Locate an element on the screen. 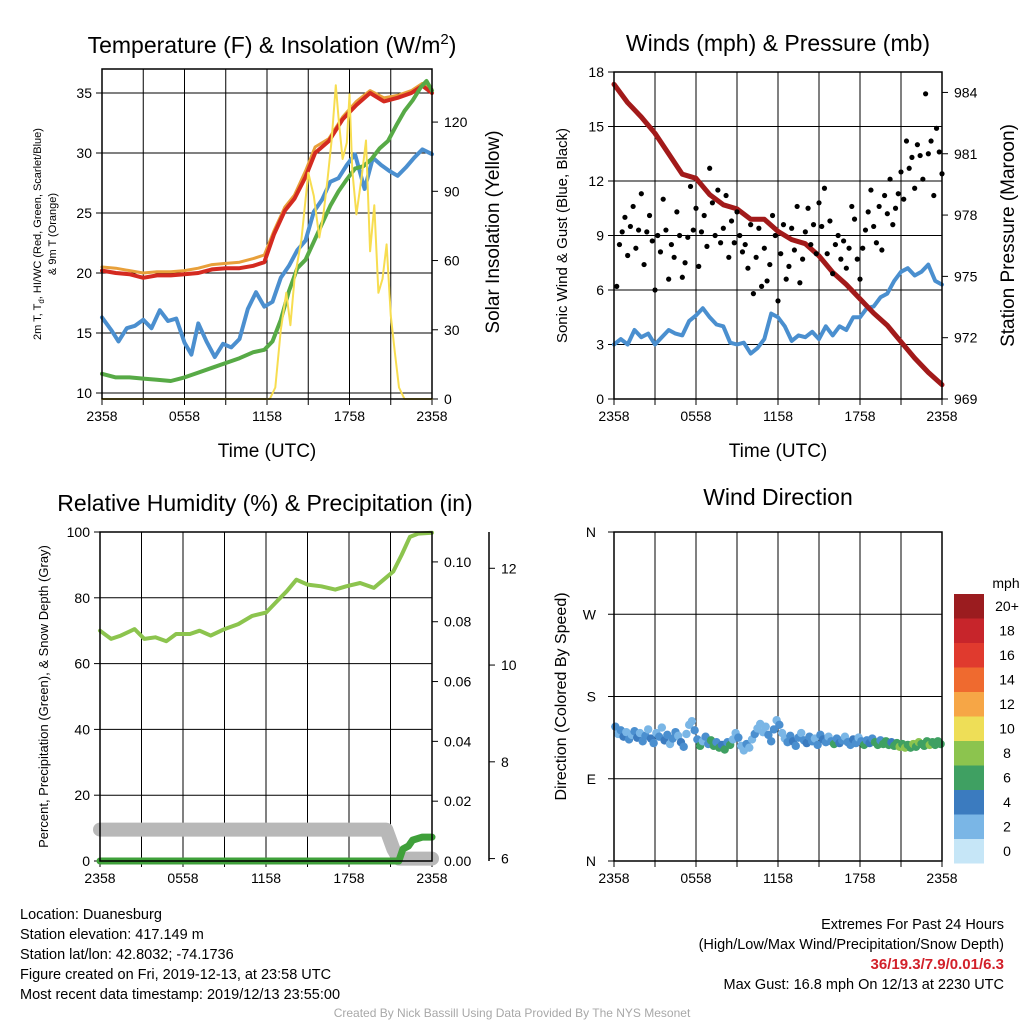 The width and height of the screenshot is (1024, 1024). y-tick-label: 30 is located at coordinates (84, 153).